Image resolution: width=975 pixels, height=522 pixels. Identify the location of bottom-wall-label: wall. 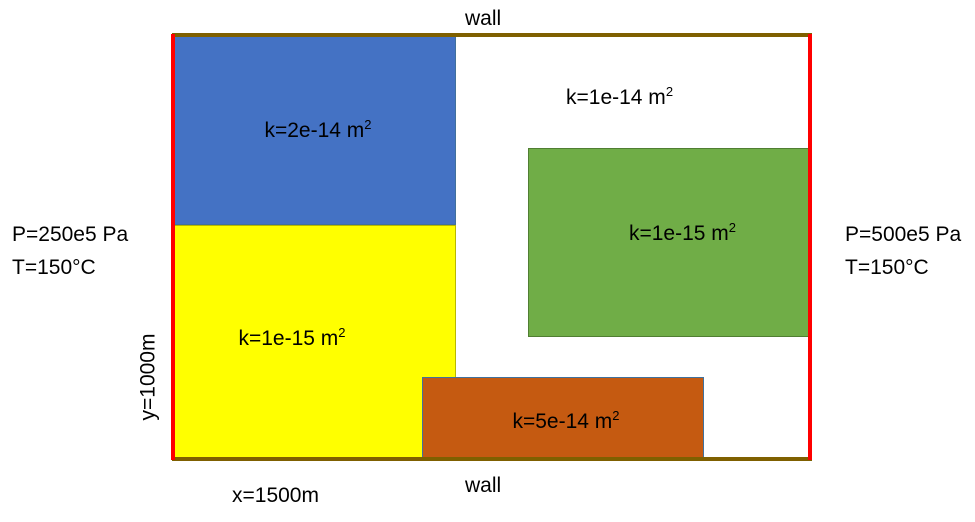
(483, 485).